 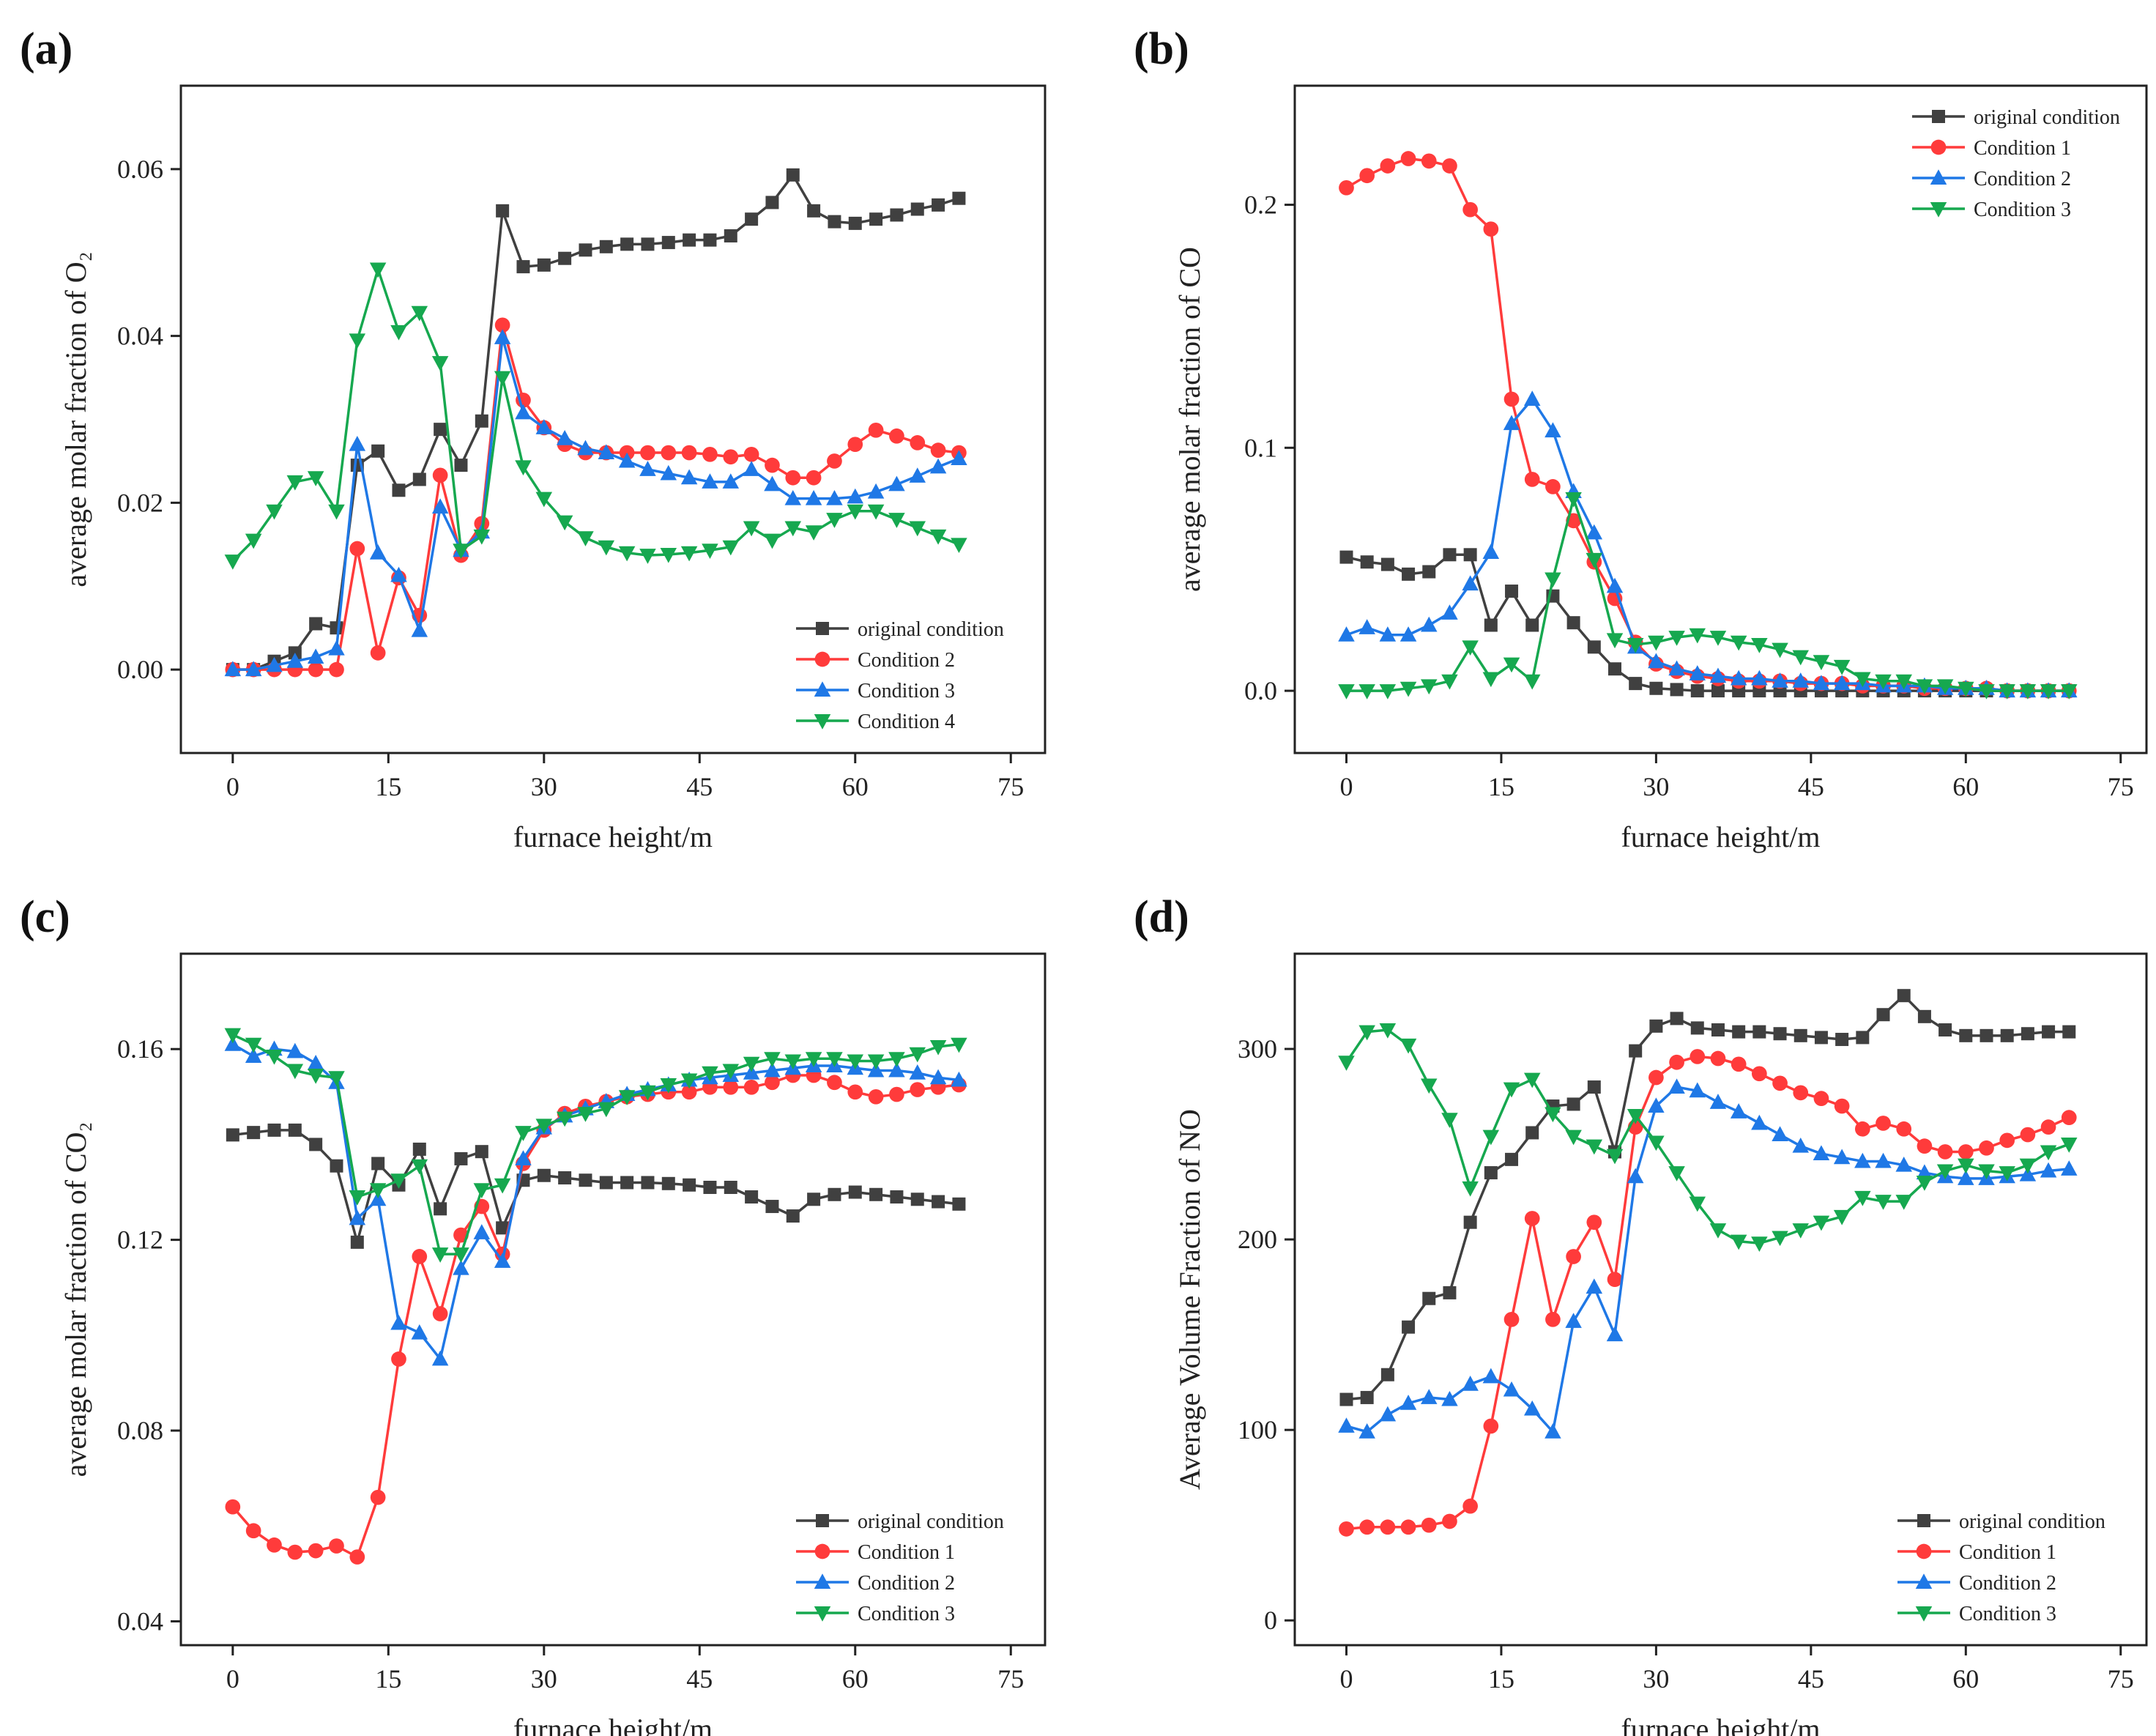 What do you see at coordinates (2022, 210) in the screenshot?
I see `legend-label: Condition 3` at bounding box center [2022, 210].